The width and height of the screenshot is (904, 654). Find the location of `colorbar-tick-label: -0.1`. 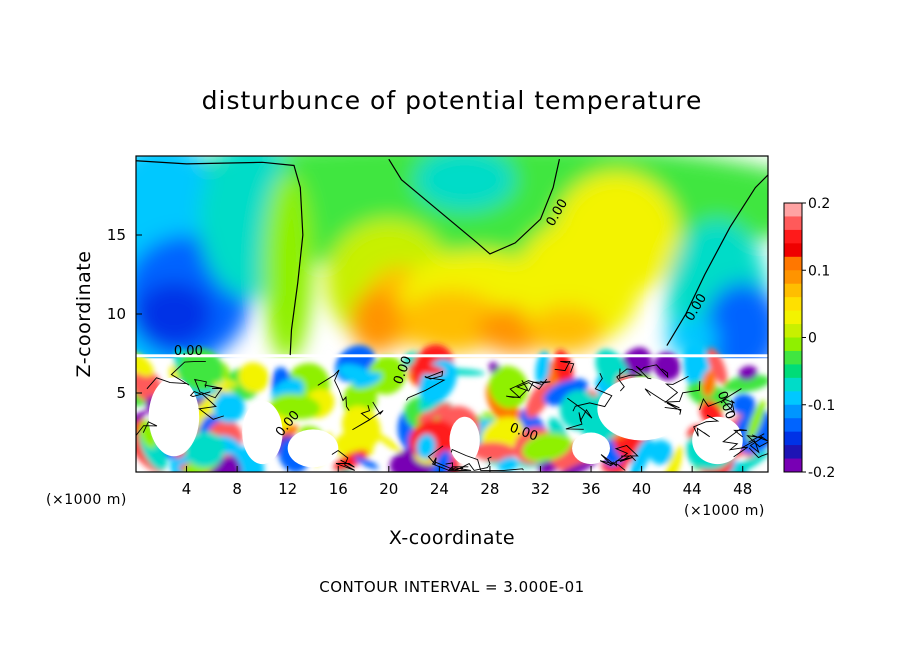

colorbar-tick-label: -0.1 is located at coordinates (821, 406).